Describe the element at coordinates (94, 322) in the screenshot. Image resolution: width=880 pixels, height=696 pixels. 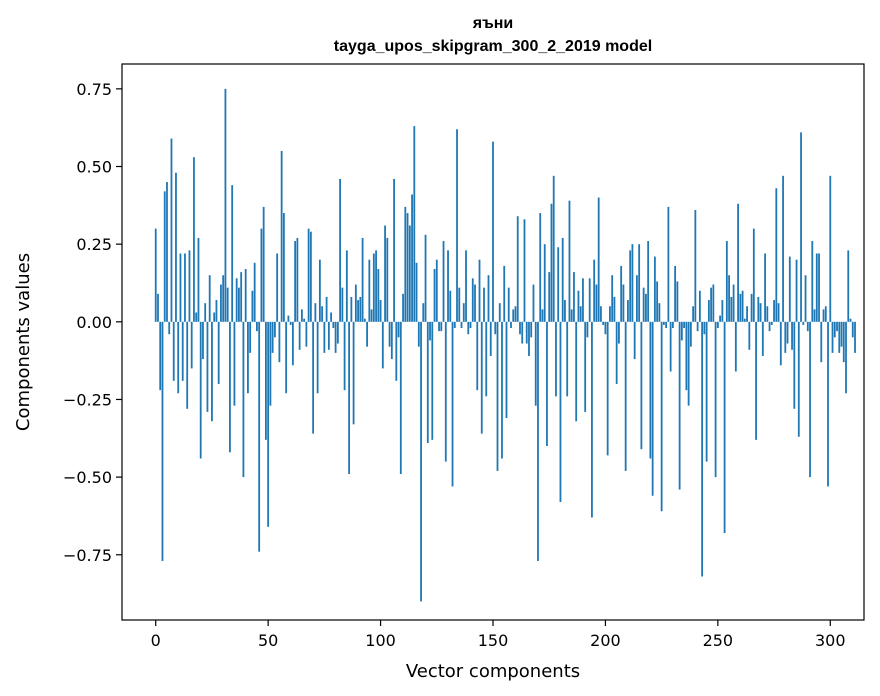
I see `y-tick-label: 0.00` at that location.